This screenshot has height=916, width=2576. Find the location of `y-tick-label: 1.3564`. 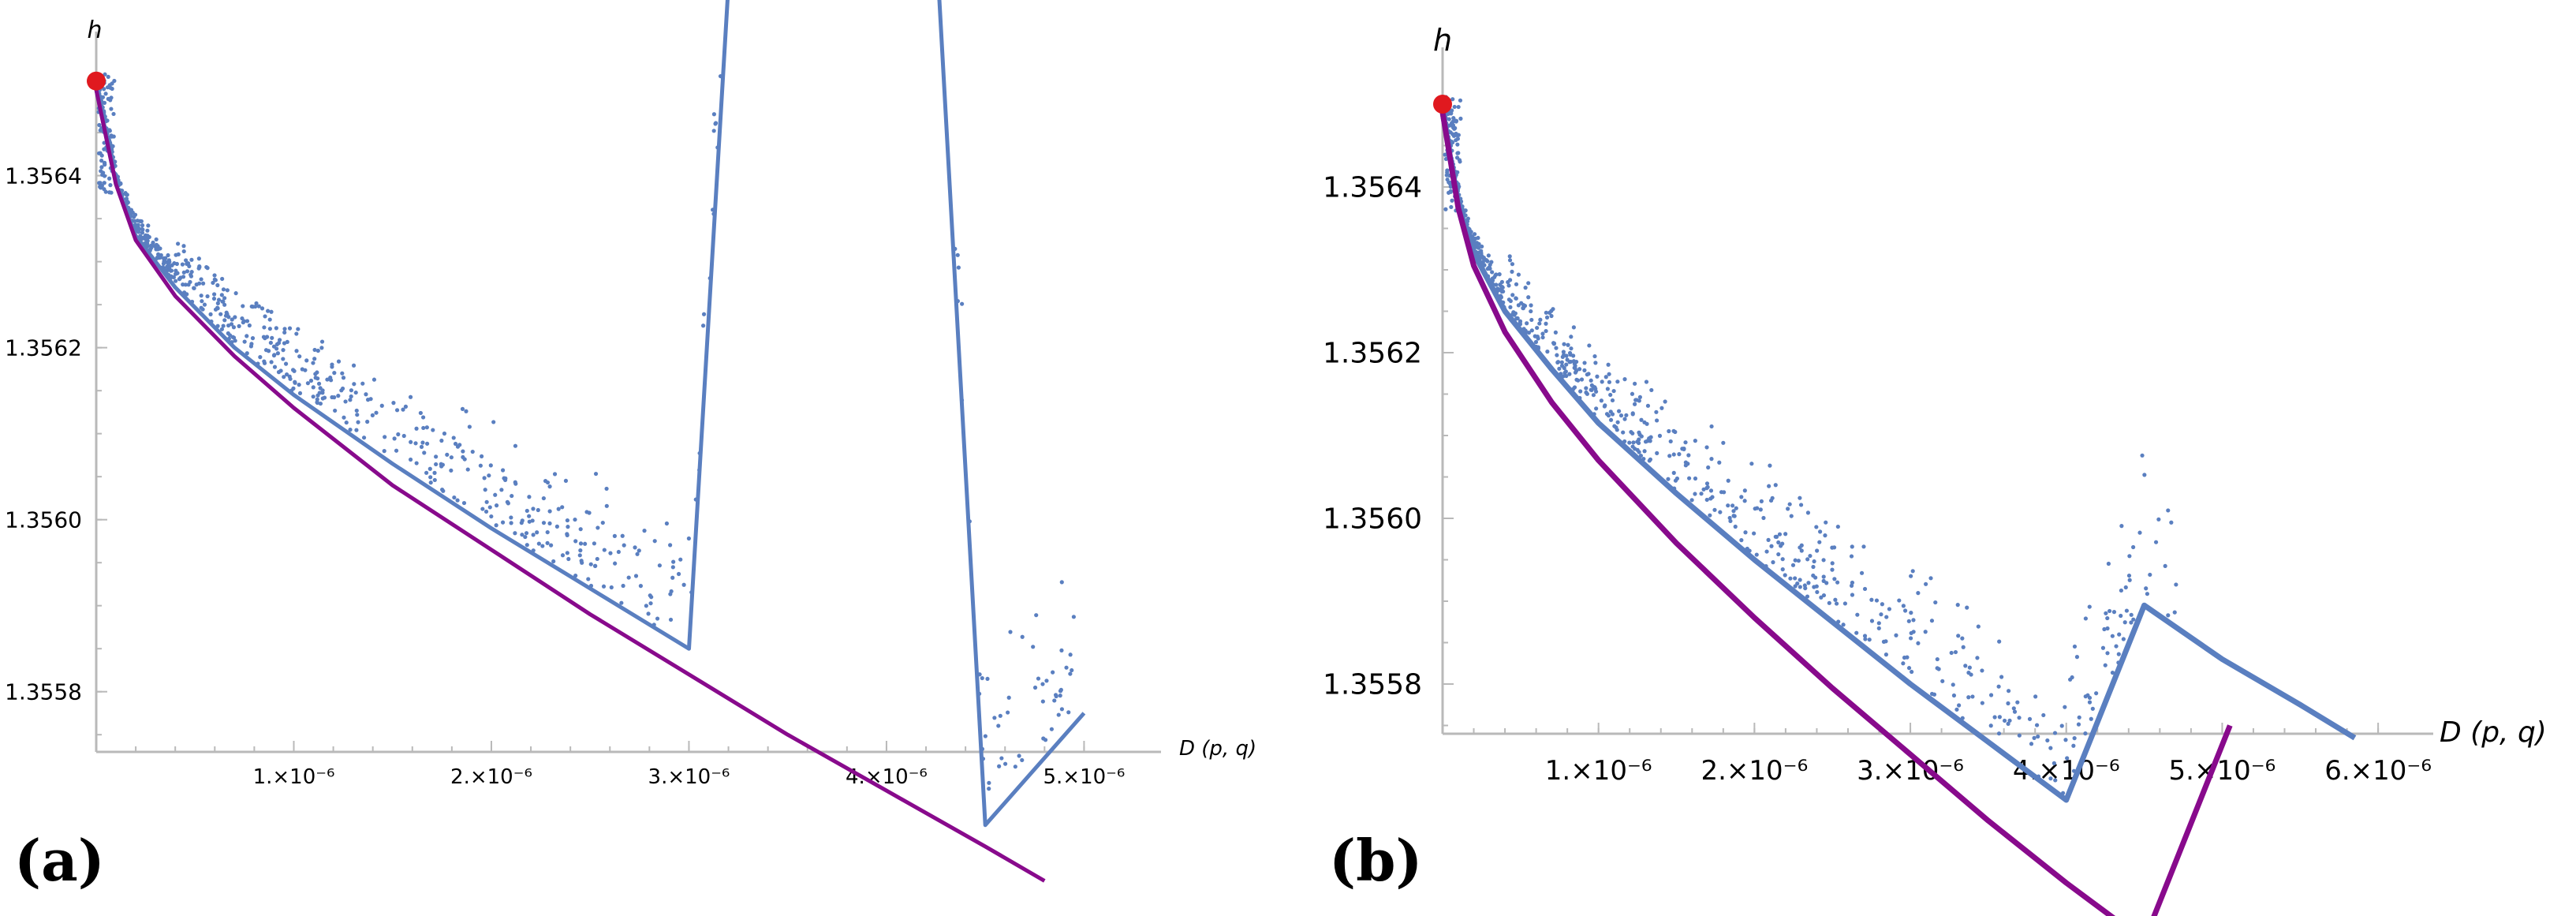

y-tick-label: 1.3564 is located at coordinates (43, 176).